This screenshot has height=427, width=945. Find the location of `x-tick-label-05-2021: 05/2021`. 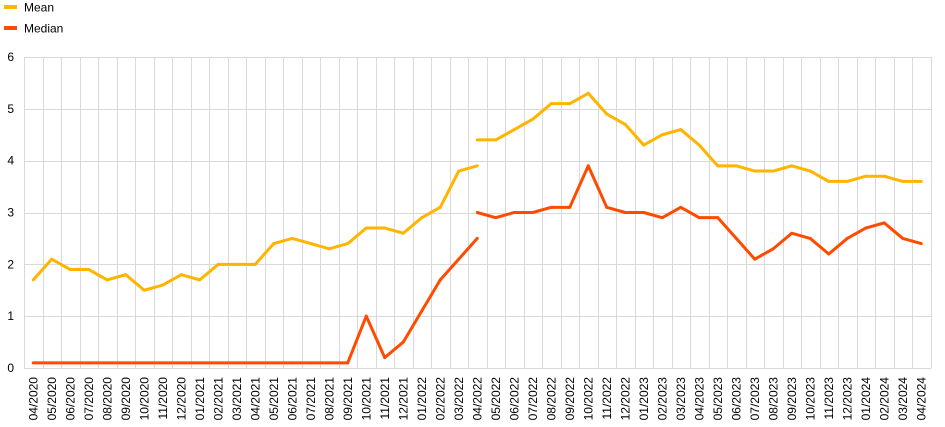

x-tick-label-05-2021: 05/2021 is located at coordinates (274, 399).